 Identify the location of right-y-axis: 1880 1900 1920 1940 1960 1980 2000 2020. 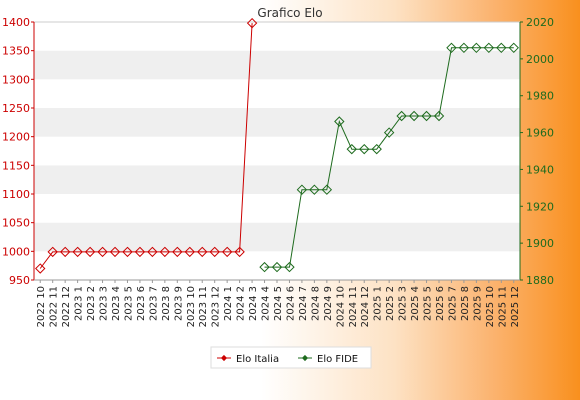
(536, 151).